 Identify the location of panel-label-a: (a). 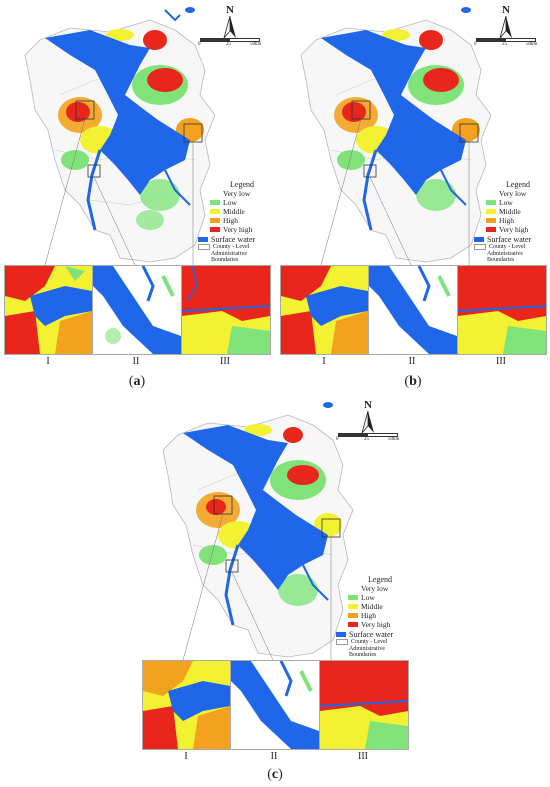
(137, 381).